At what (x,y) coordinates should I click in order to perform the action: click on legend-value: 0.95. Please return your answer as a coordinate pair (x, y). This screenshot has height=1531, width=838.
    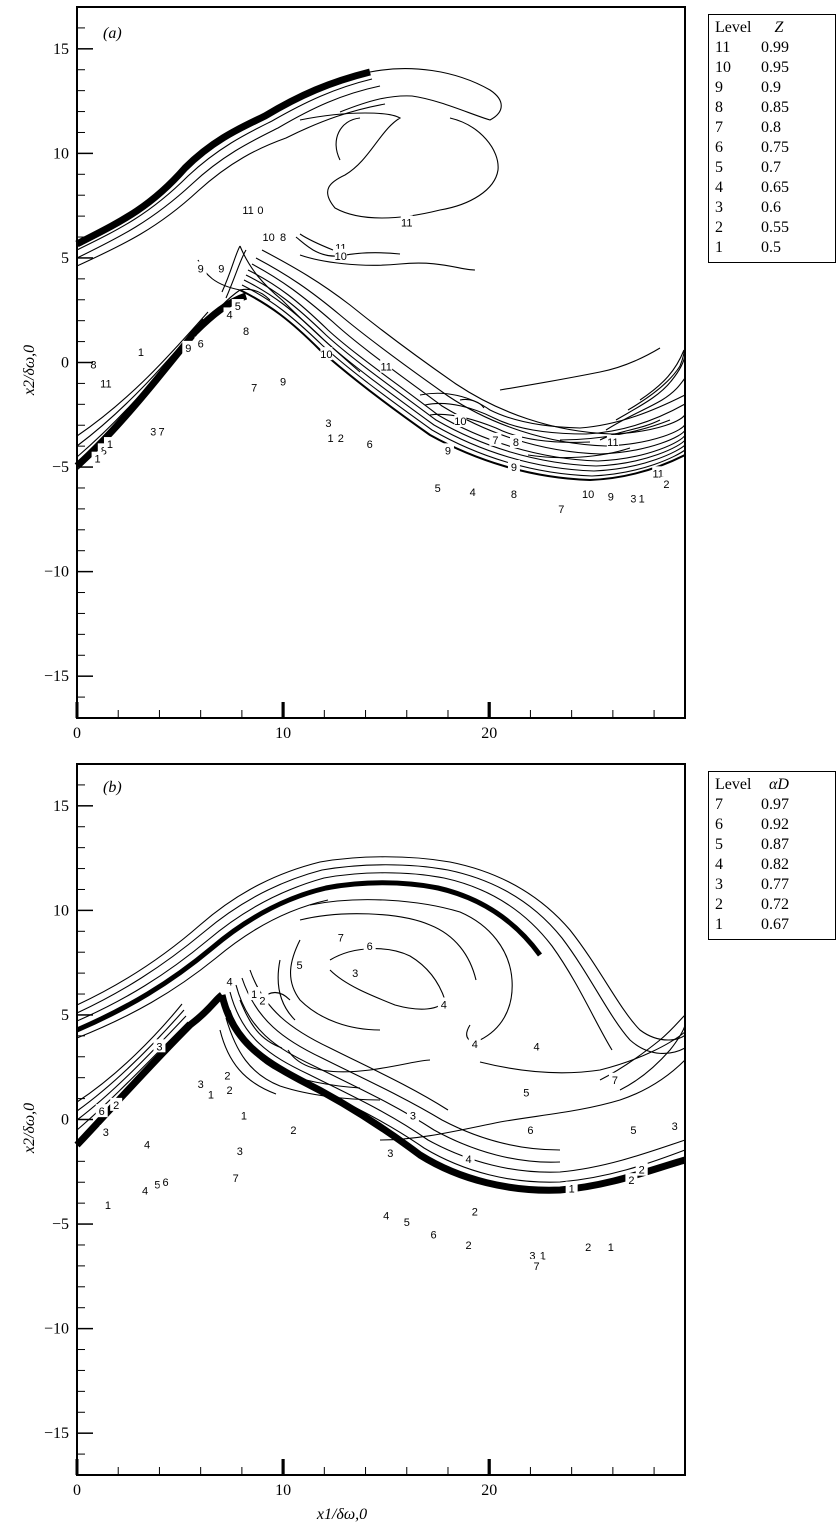
    Looking at the image, I should click on (775, 67).